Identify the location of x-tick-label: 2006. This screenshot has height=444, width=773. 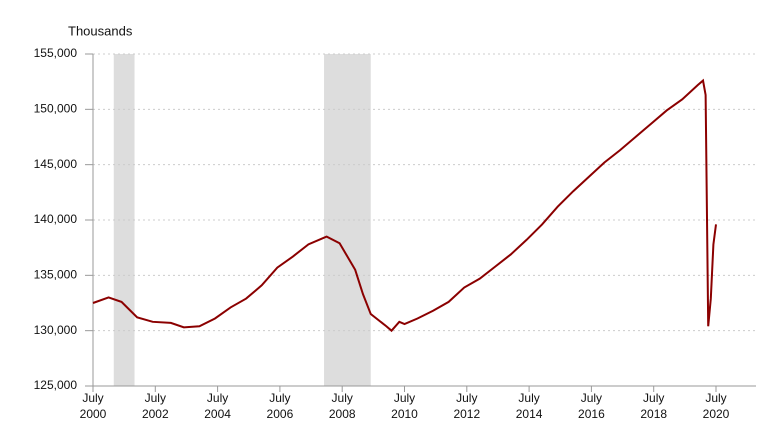
(280, 414).